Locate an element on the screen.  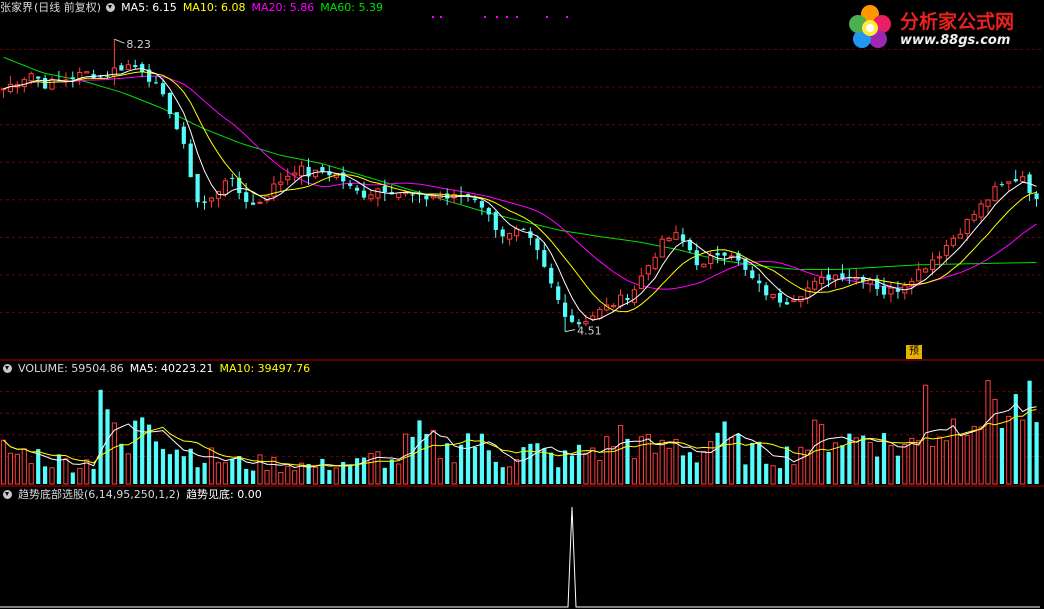
indicator-header: 趋势底部选股(6,14,95,250,1,2) 趋势见底: 0.00 is located at coordinates (134, 495).